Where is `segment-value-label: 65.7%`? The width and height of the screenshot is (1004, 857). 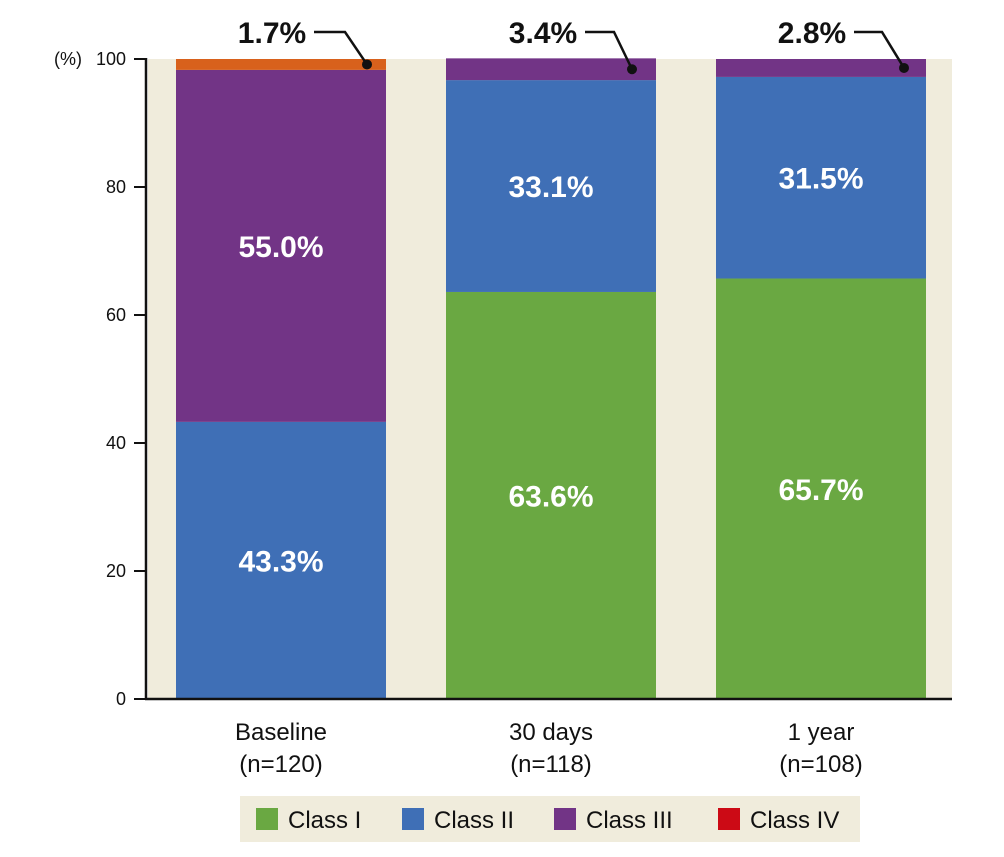
segment-value-label: 65.7% is located at coordinates (820, 490).